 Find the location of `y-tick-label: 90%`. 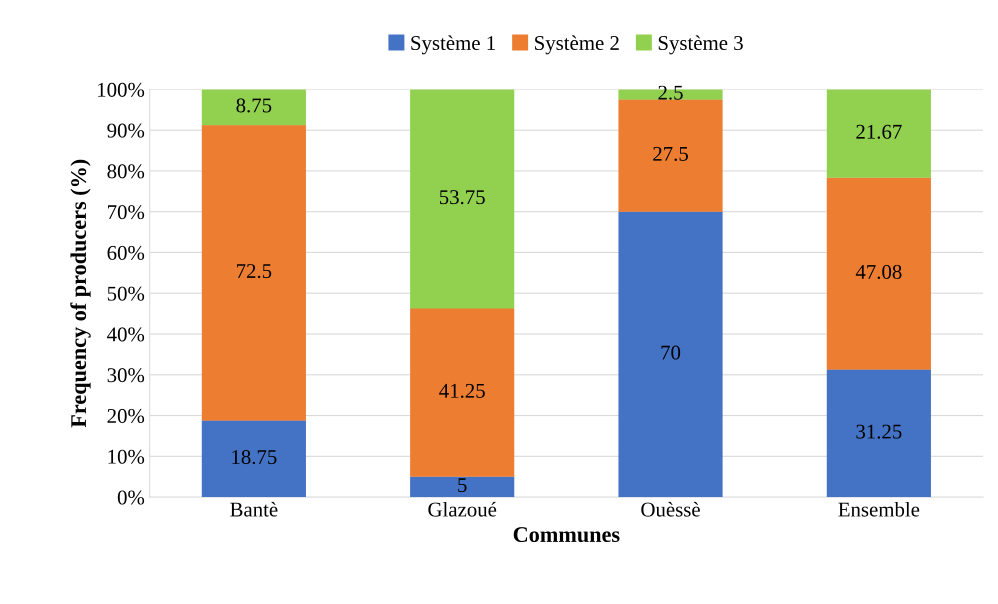

y-tick-label: 90% is located at coordinates (125, 131).